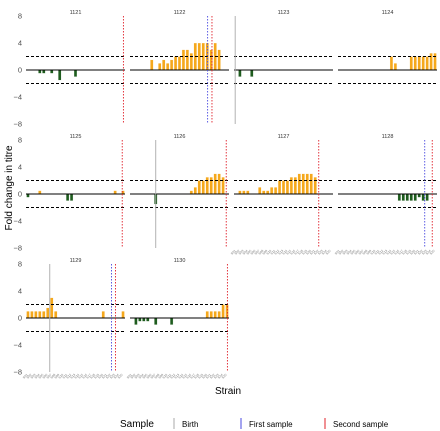  What do you see at coordinates (76, 13) in the screenshot?
I see `panel-title: 1121` at bounding box center [76, 13].